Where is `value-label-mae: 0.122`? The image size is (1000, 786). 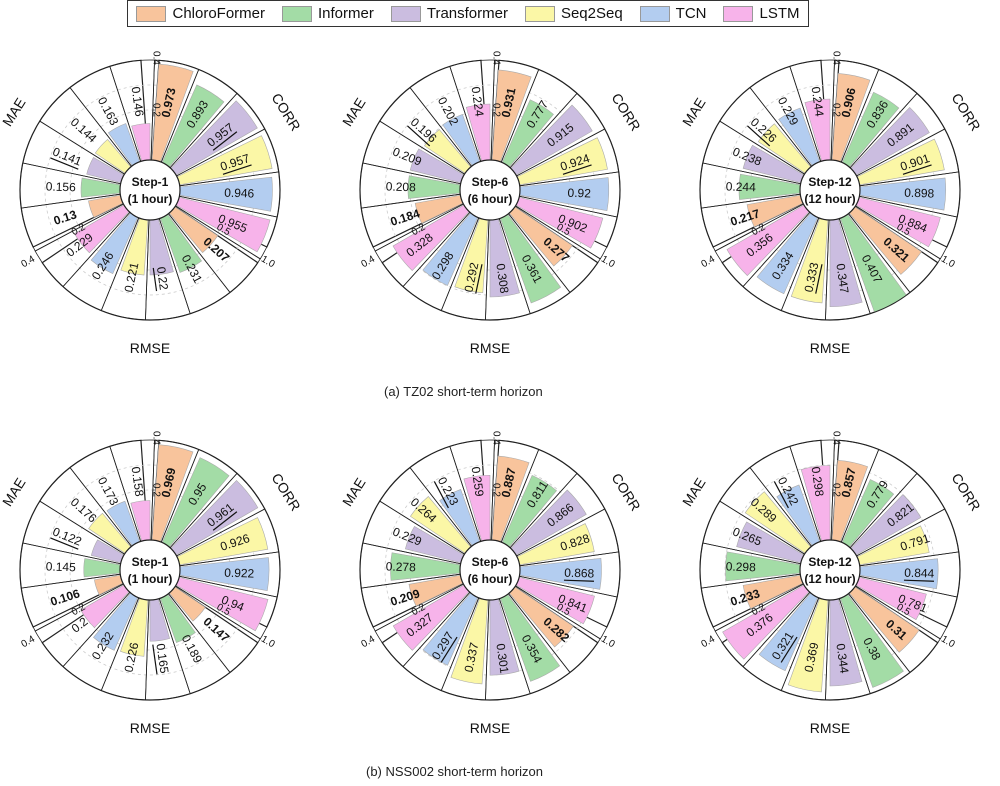
value-label-mae: 0.122 is located at coordinates (67, 536).